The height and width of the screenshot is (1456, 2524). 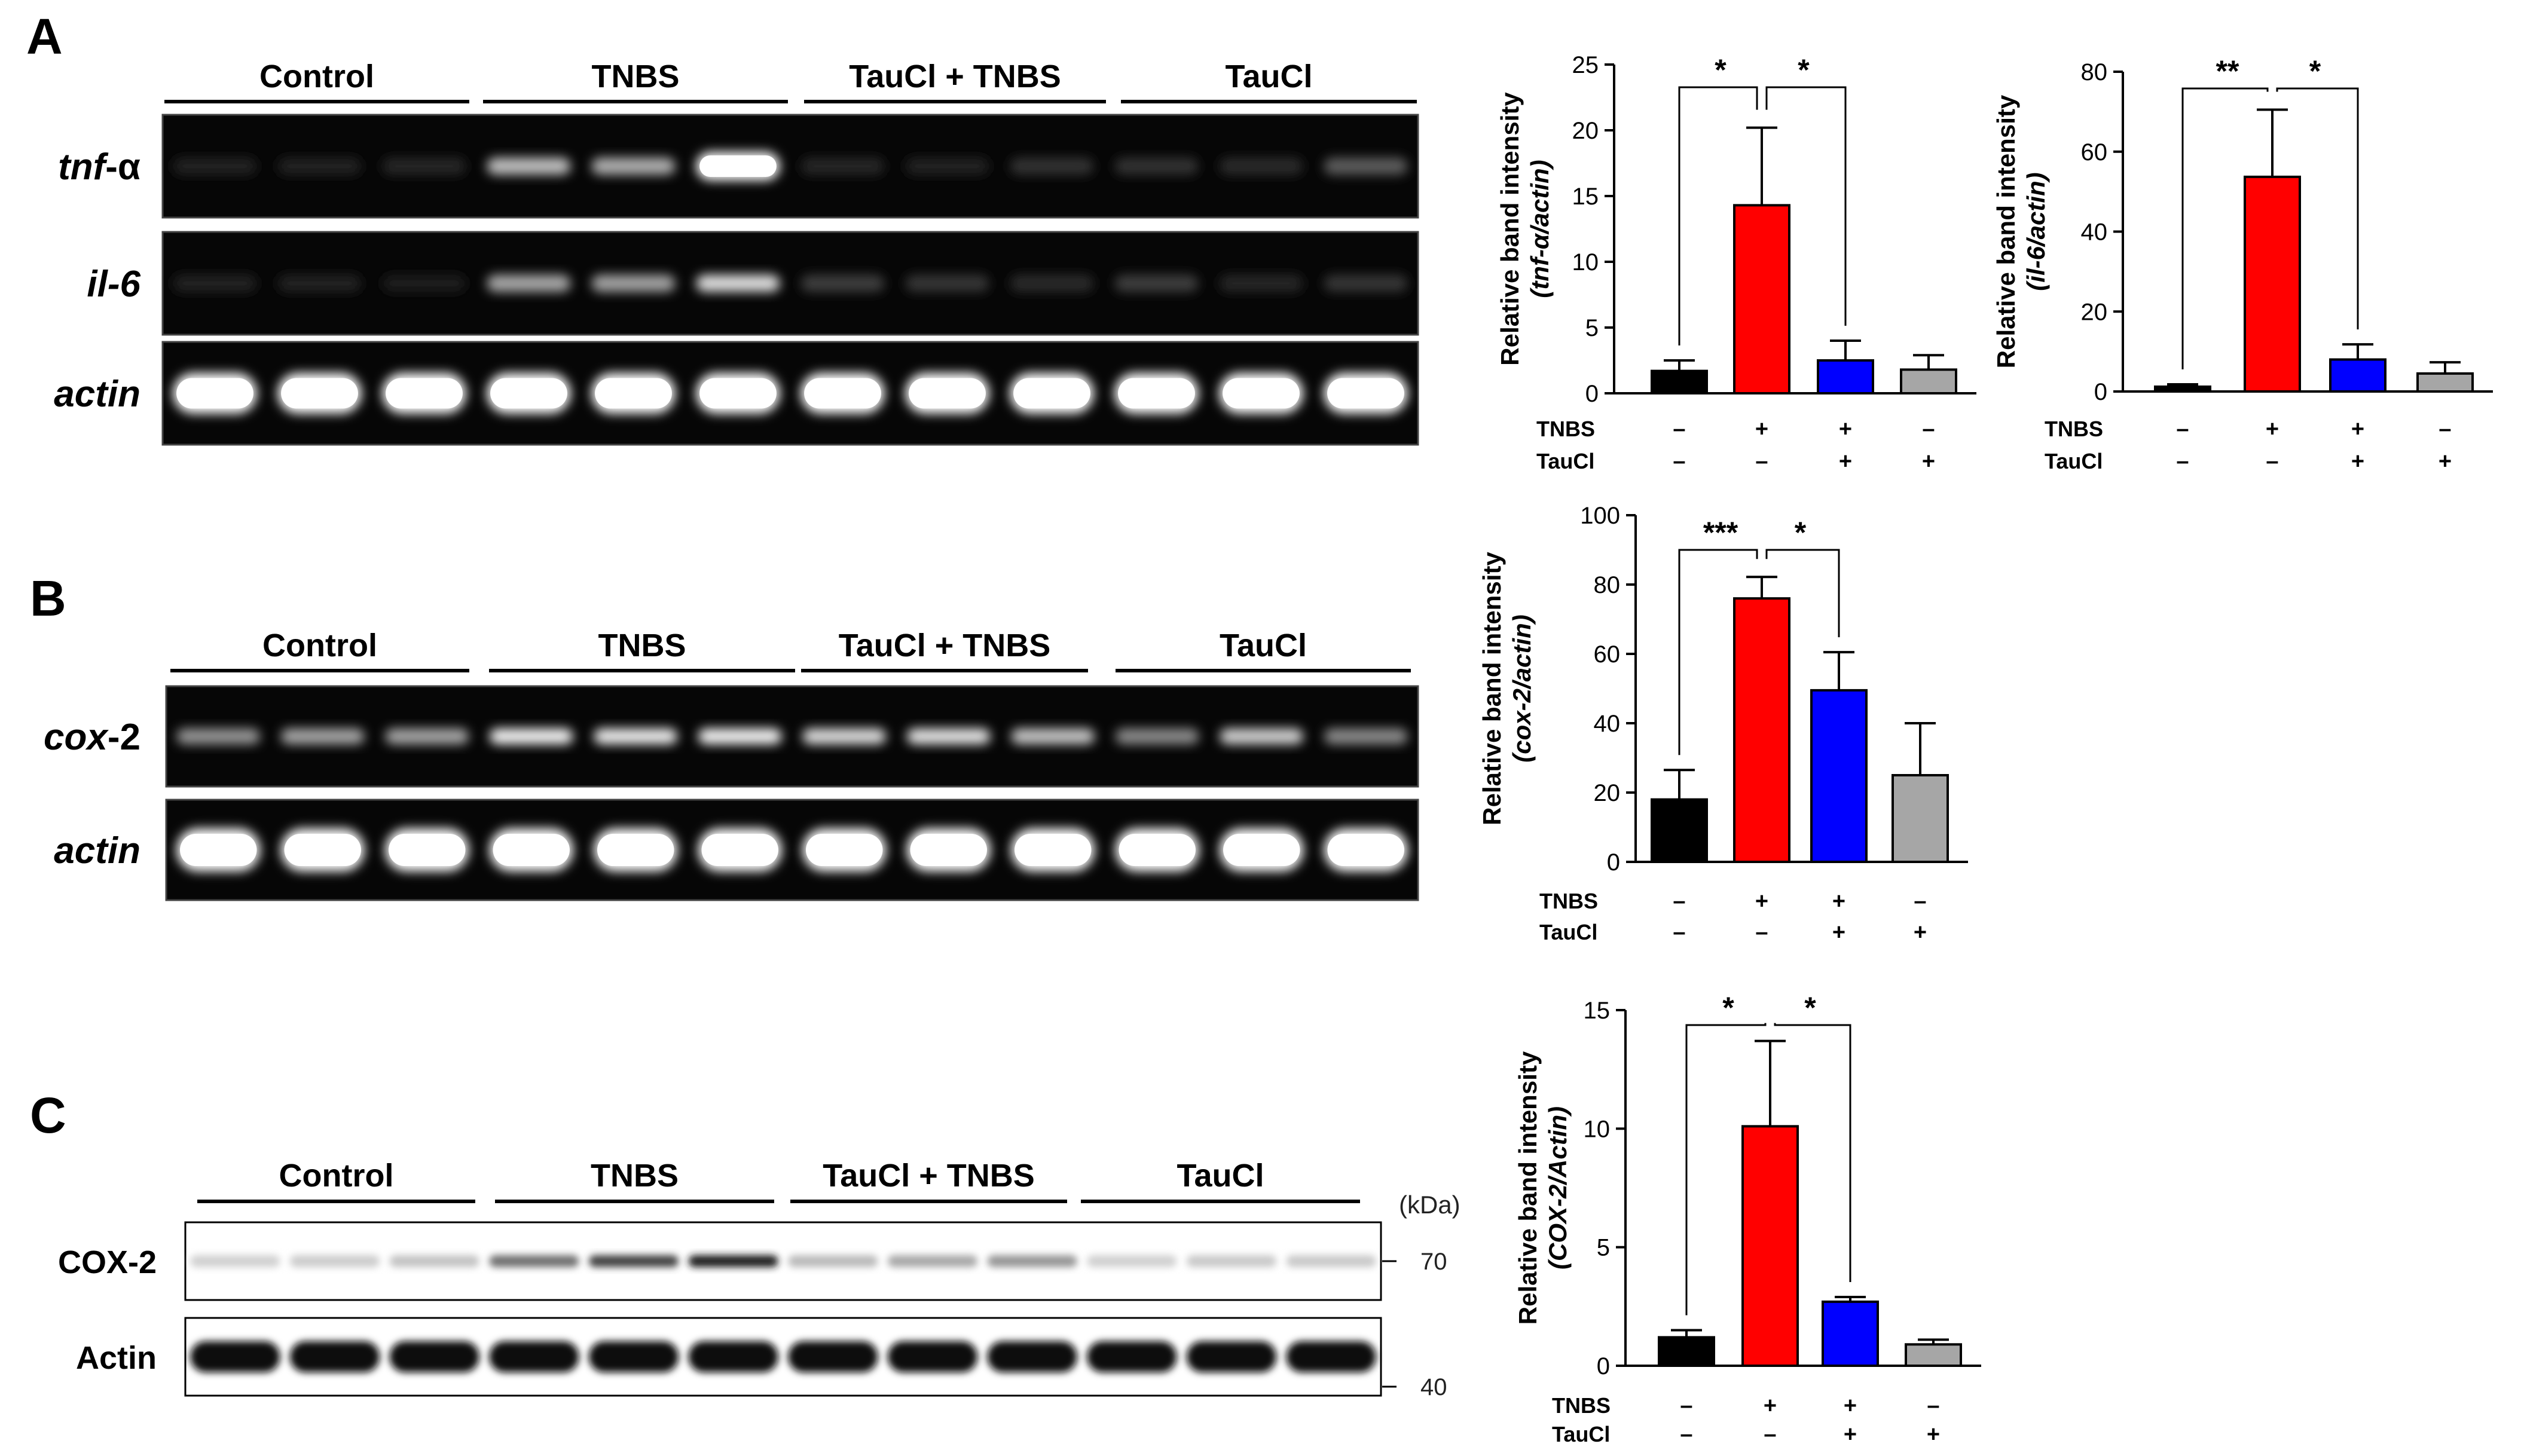 What do you see at coordinates (1522, 688) in the screenshot?
I see `y-axis-subtitle: (cox-2/actin)` at bounding box center [1522, 688].